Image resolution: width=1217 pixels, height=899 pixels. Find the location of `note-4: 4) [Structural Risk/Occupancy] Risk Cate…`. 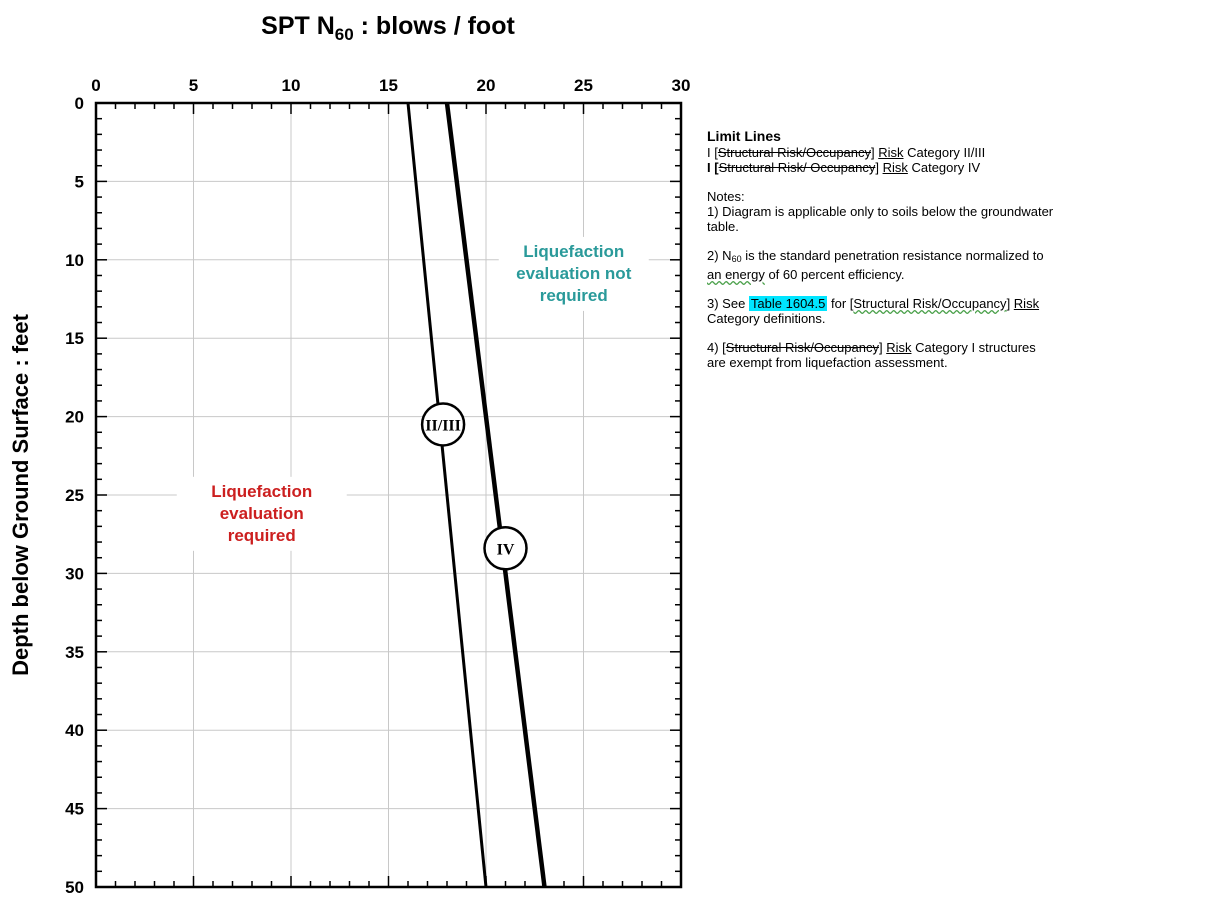

note-4: 4) [Structural Risk/Occupancy] Risk Cate… is located at coordinates (871, 347).